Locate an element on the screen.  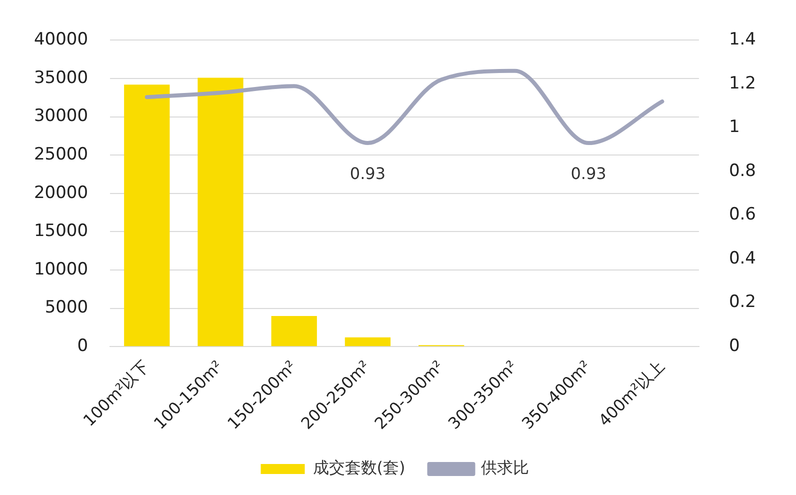
legend-label: 成交套数(套) is located at coordinates (359, 468).